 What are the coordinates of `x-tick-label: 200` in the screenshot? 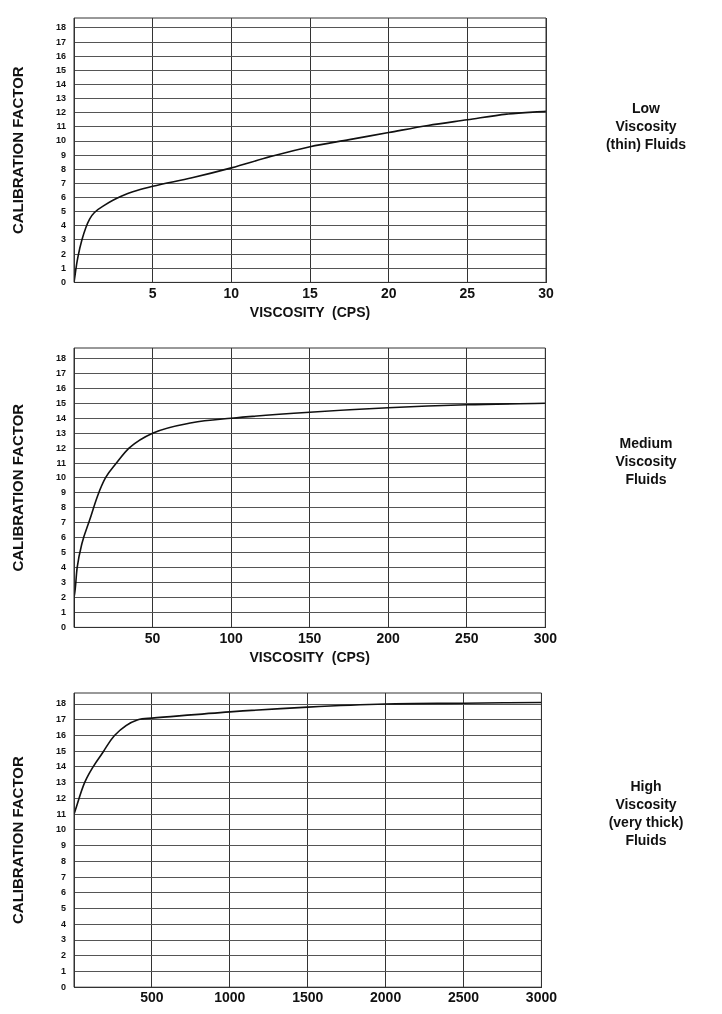 It's located at (388, 637).